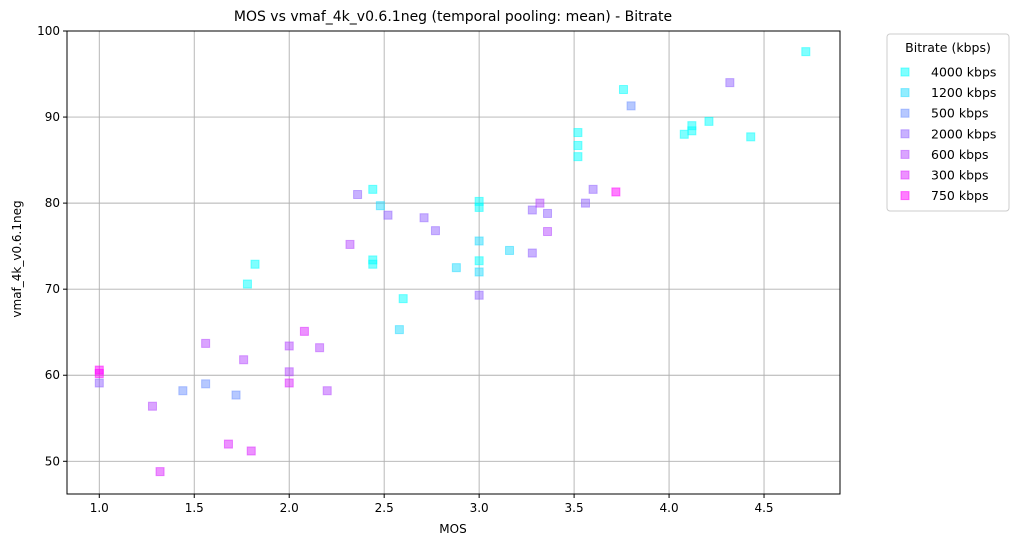  Describe the element at coordinates (52, 203) in the screenshot. I see `y-tick-label: 80` at that location.